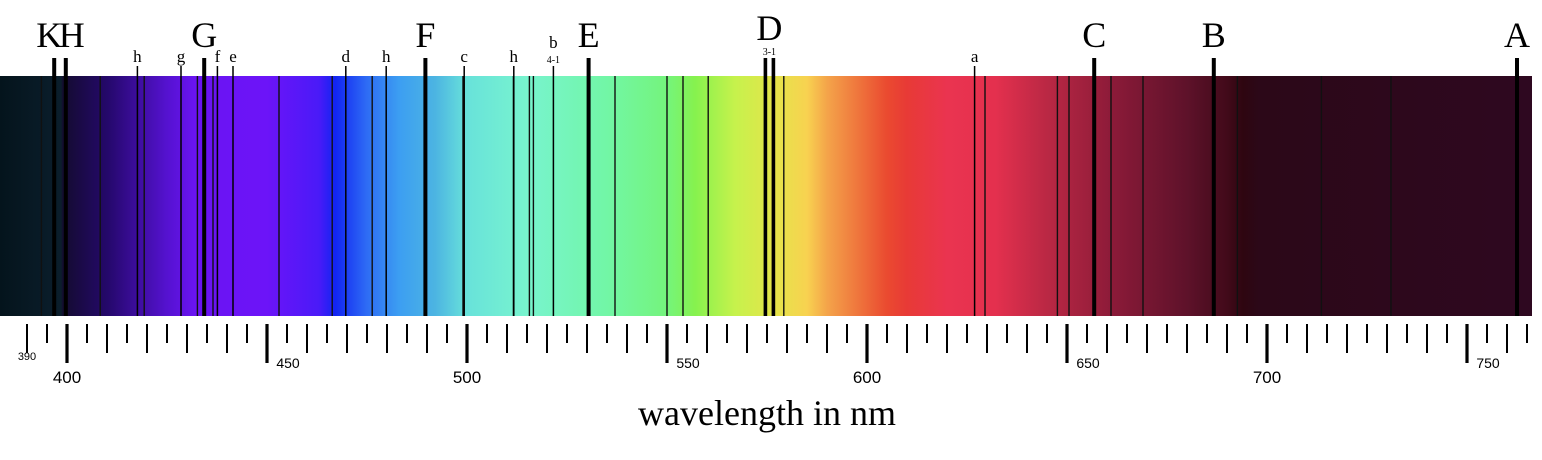 The width and height of the screenshot is (1542, 460). What do you see at coordinates (72, 35) in the screenshot?
I see `line-label-H: H` at bounding box center [72, 35].